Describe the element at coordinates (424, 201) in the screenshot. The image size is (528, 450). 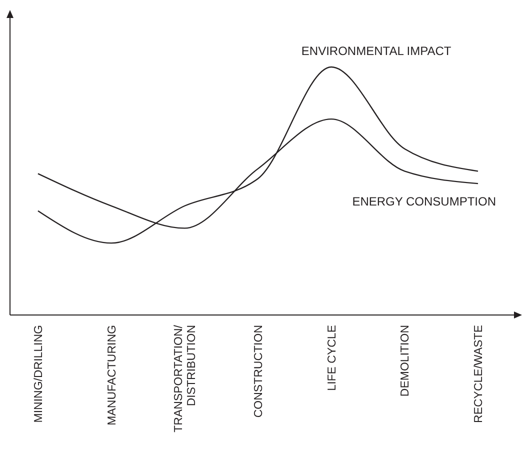
I see `series-label: ENERGY CONSUMPTION` at that location.